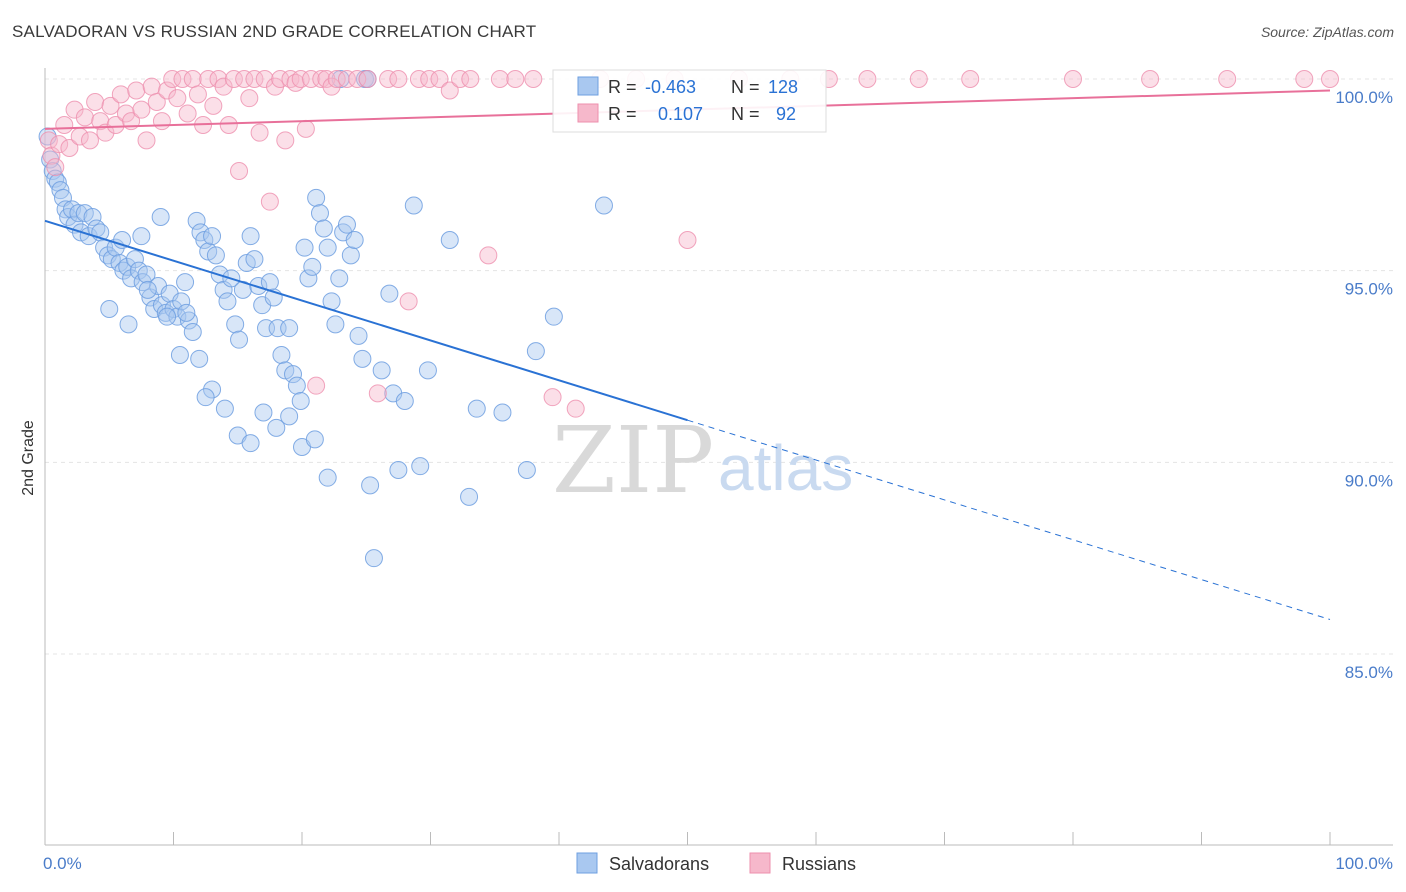 This screenshot has height=892, width=1406. Describe the element at coordinates (1364, 863) in the screenshot. I see `x-tick-label-max: 100.0%` at that location.